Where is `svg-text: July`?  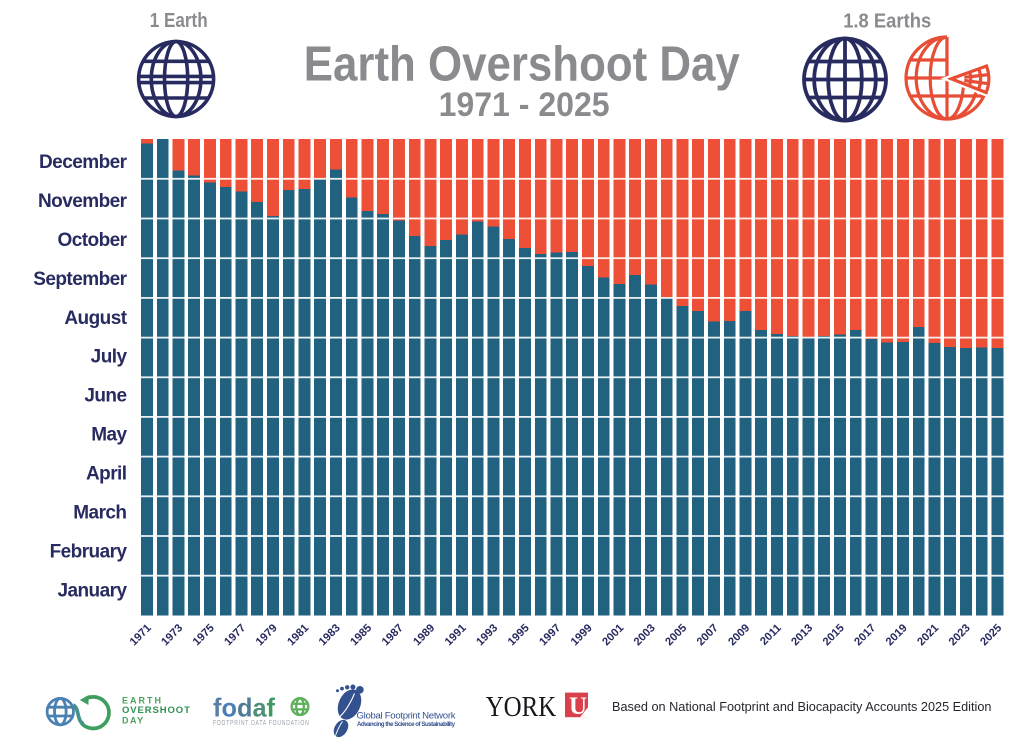 svg-text: July is located at coordinates (109, 357).